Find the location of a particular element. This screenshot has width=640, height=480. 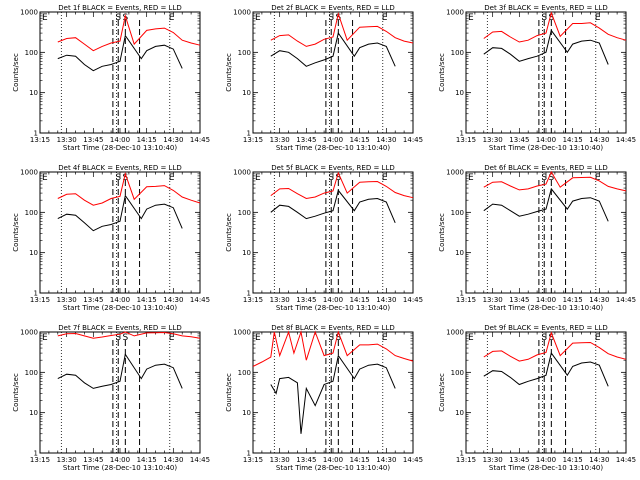

panel-title: Det 4f BLACK = Events, RED = LLD is located at coordinates (119, 168).